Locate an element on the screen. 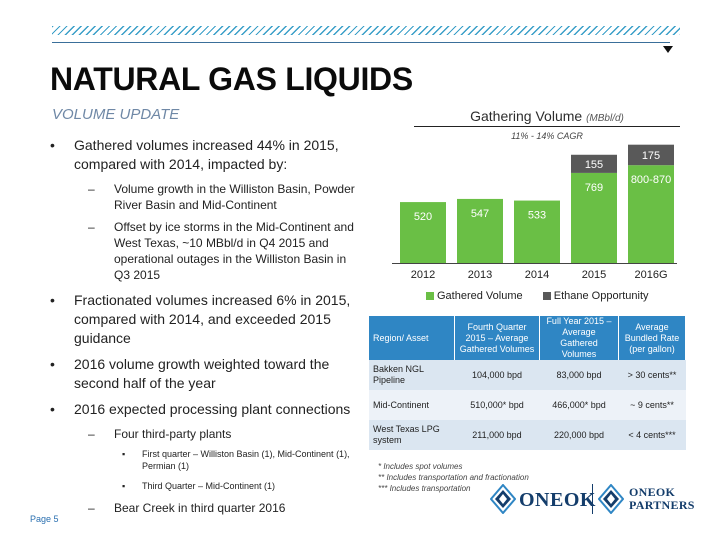  x-tick-label: 2014 is located at coordinates (537, 275).